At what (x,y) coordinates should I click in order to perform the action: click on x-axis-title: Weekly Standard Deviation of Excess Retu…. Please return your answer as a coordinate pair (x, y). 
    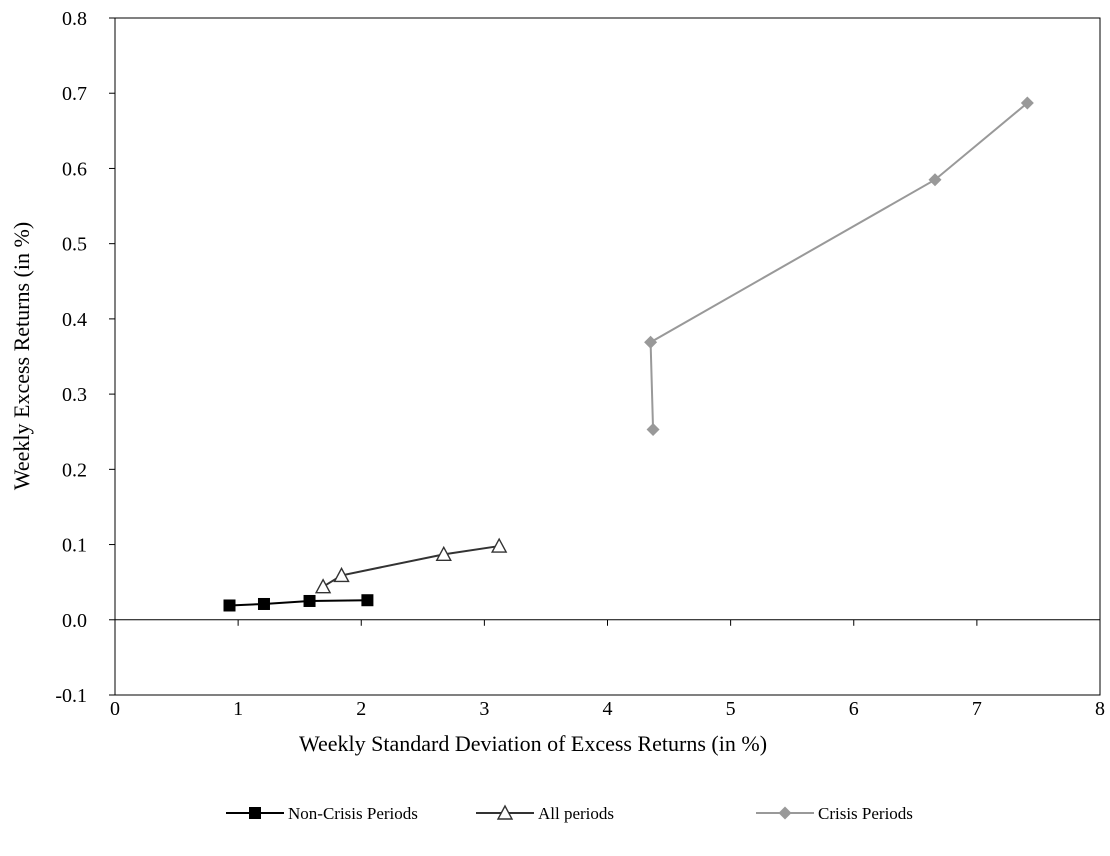
    Looking at the image, I should click on (533, 743).